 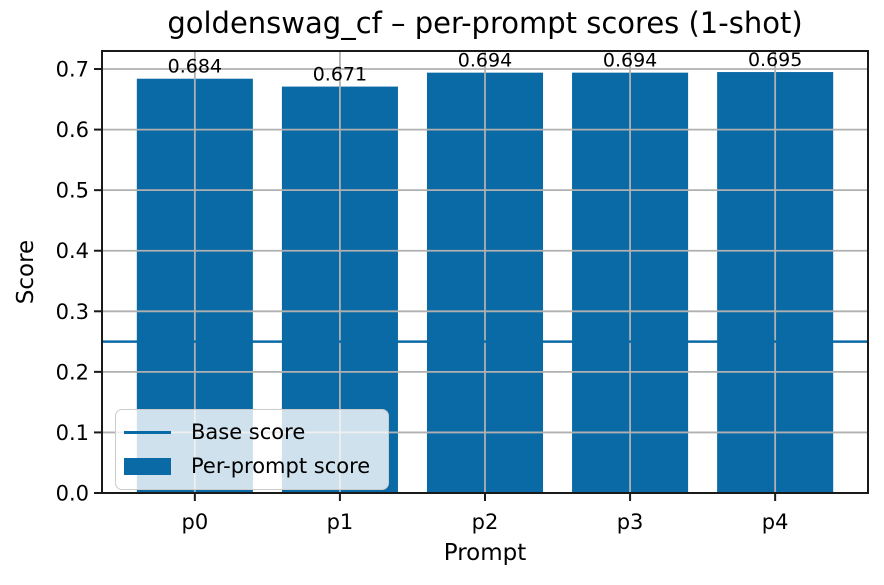 What do you see at coordinates (72, 433) in the screenshot?
I see `y-tick-label: 0.1` at bounding box center [72, 433].